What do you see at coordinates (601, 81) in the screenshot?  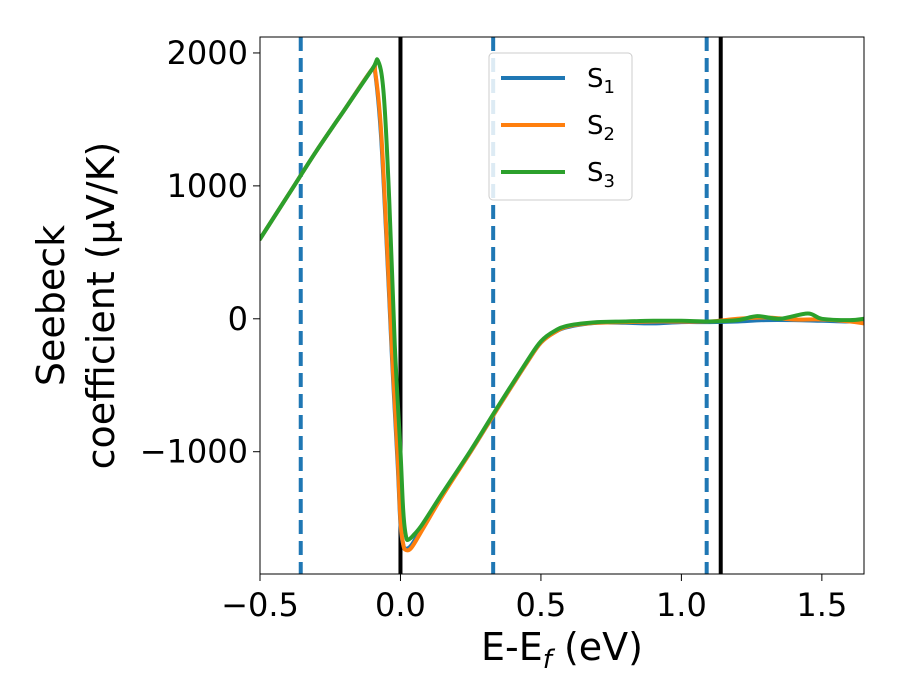 I see `legend-label-s1: S1` at bounding box center [601, 81].